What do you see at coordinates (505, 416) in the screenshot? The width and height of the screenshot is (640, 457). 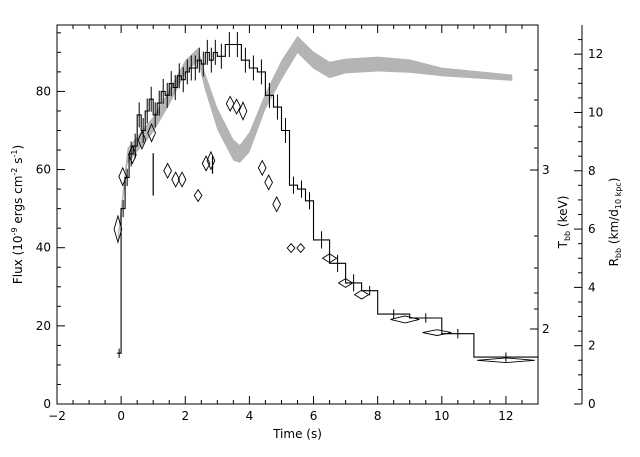 I see `x-tick-label: 12` at bounding box center [505, 416].